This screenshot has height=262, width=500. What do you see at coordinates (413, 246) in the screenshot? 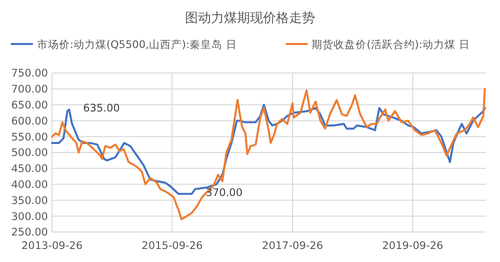
I see `x-tick-label: 2019-09-26` at bounding box center [413, 246].